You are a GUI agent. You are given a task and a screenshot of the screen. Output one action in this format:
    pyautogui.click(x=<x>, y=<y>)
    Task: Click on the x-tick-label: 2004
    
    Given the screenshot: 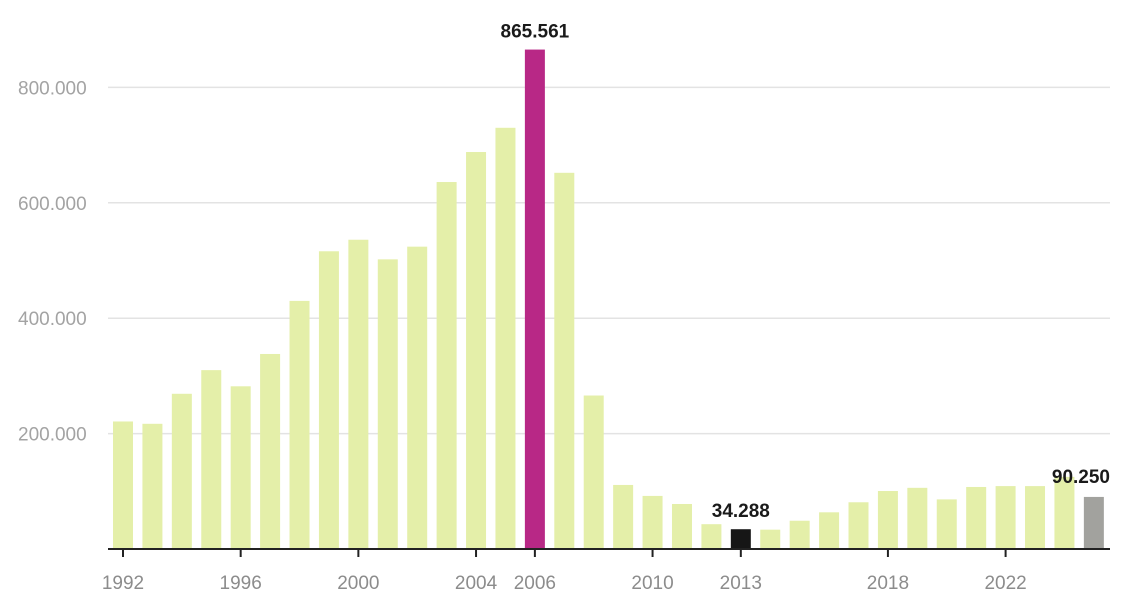 What is the action you would take?
    pyautogui.click(x=476, y=582)
    